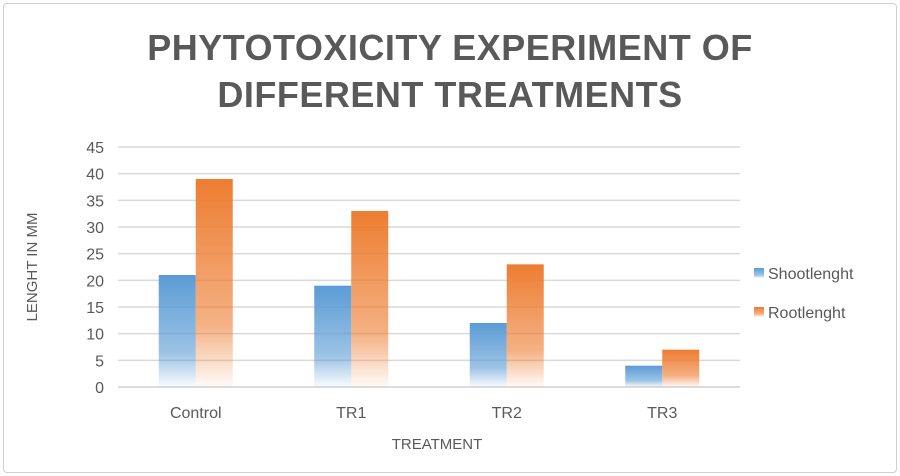  What do you see at coordinates (214, 283) in the screenshot?
I see `bar-rootlenght-control` at bounding box center [214, 283].